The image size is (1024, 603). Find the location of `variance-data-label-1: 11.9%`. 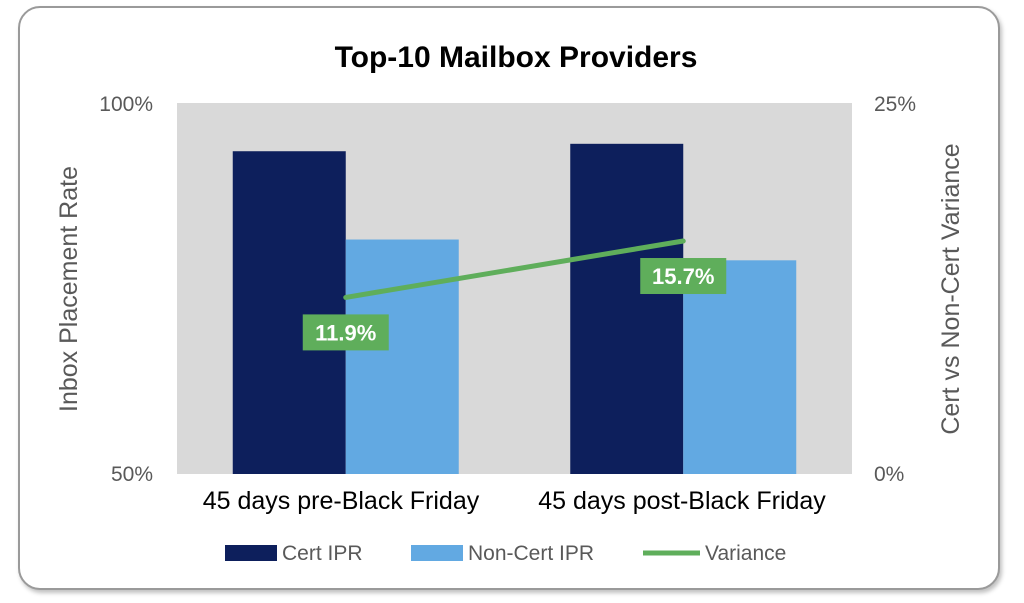

variance-data-label-1: 11.9% is located at coordinates (345, 332).